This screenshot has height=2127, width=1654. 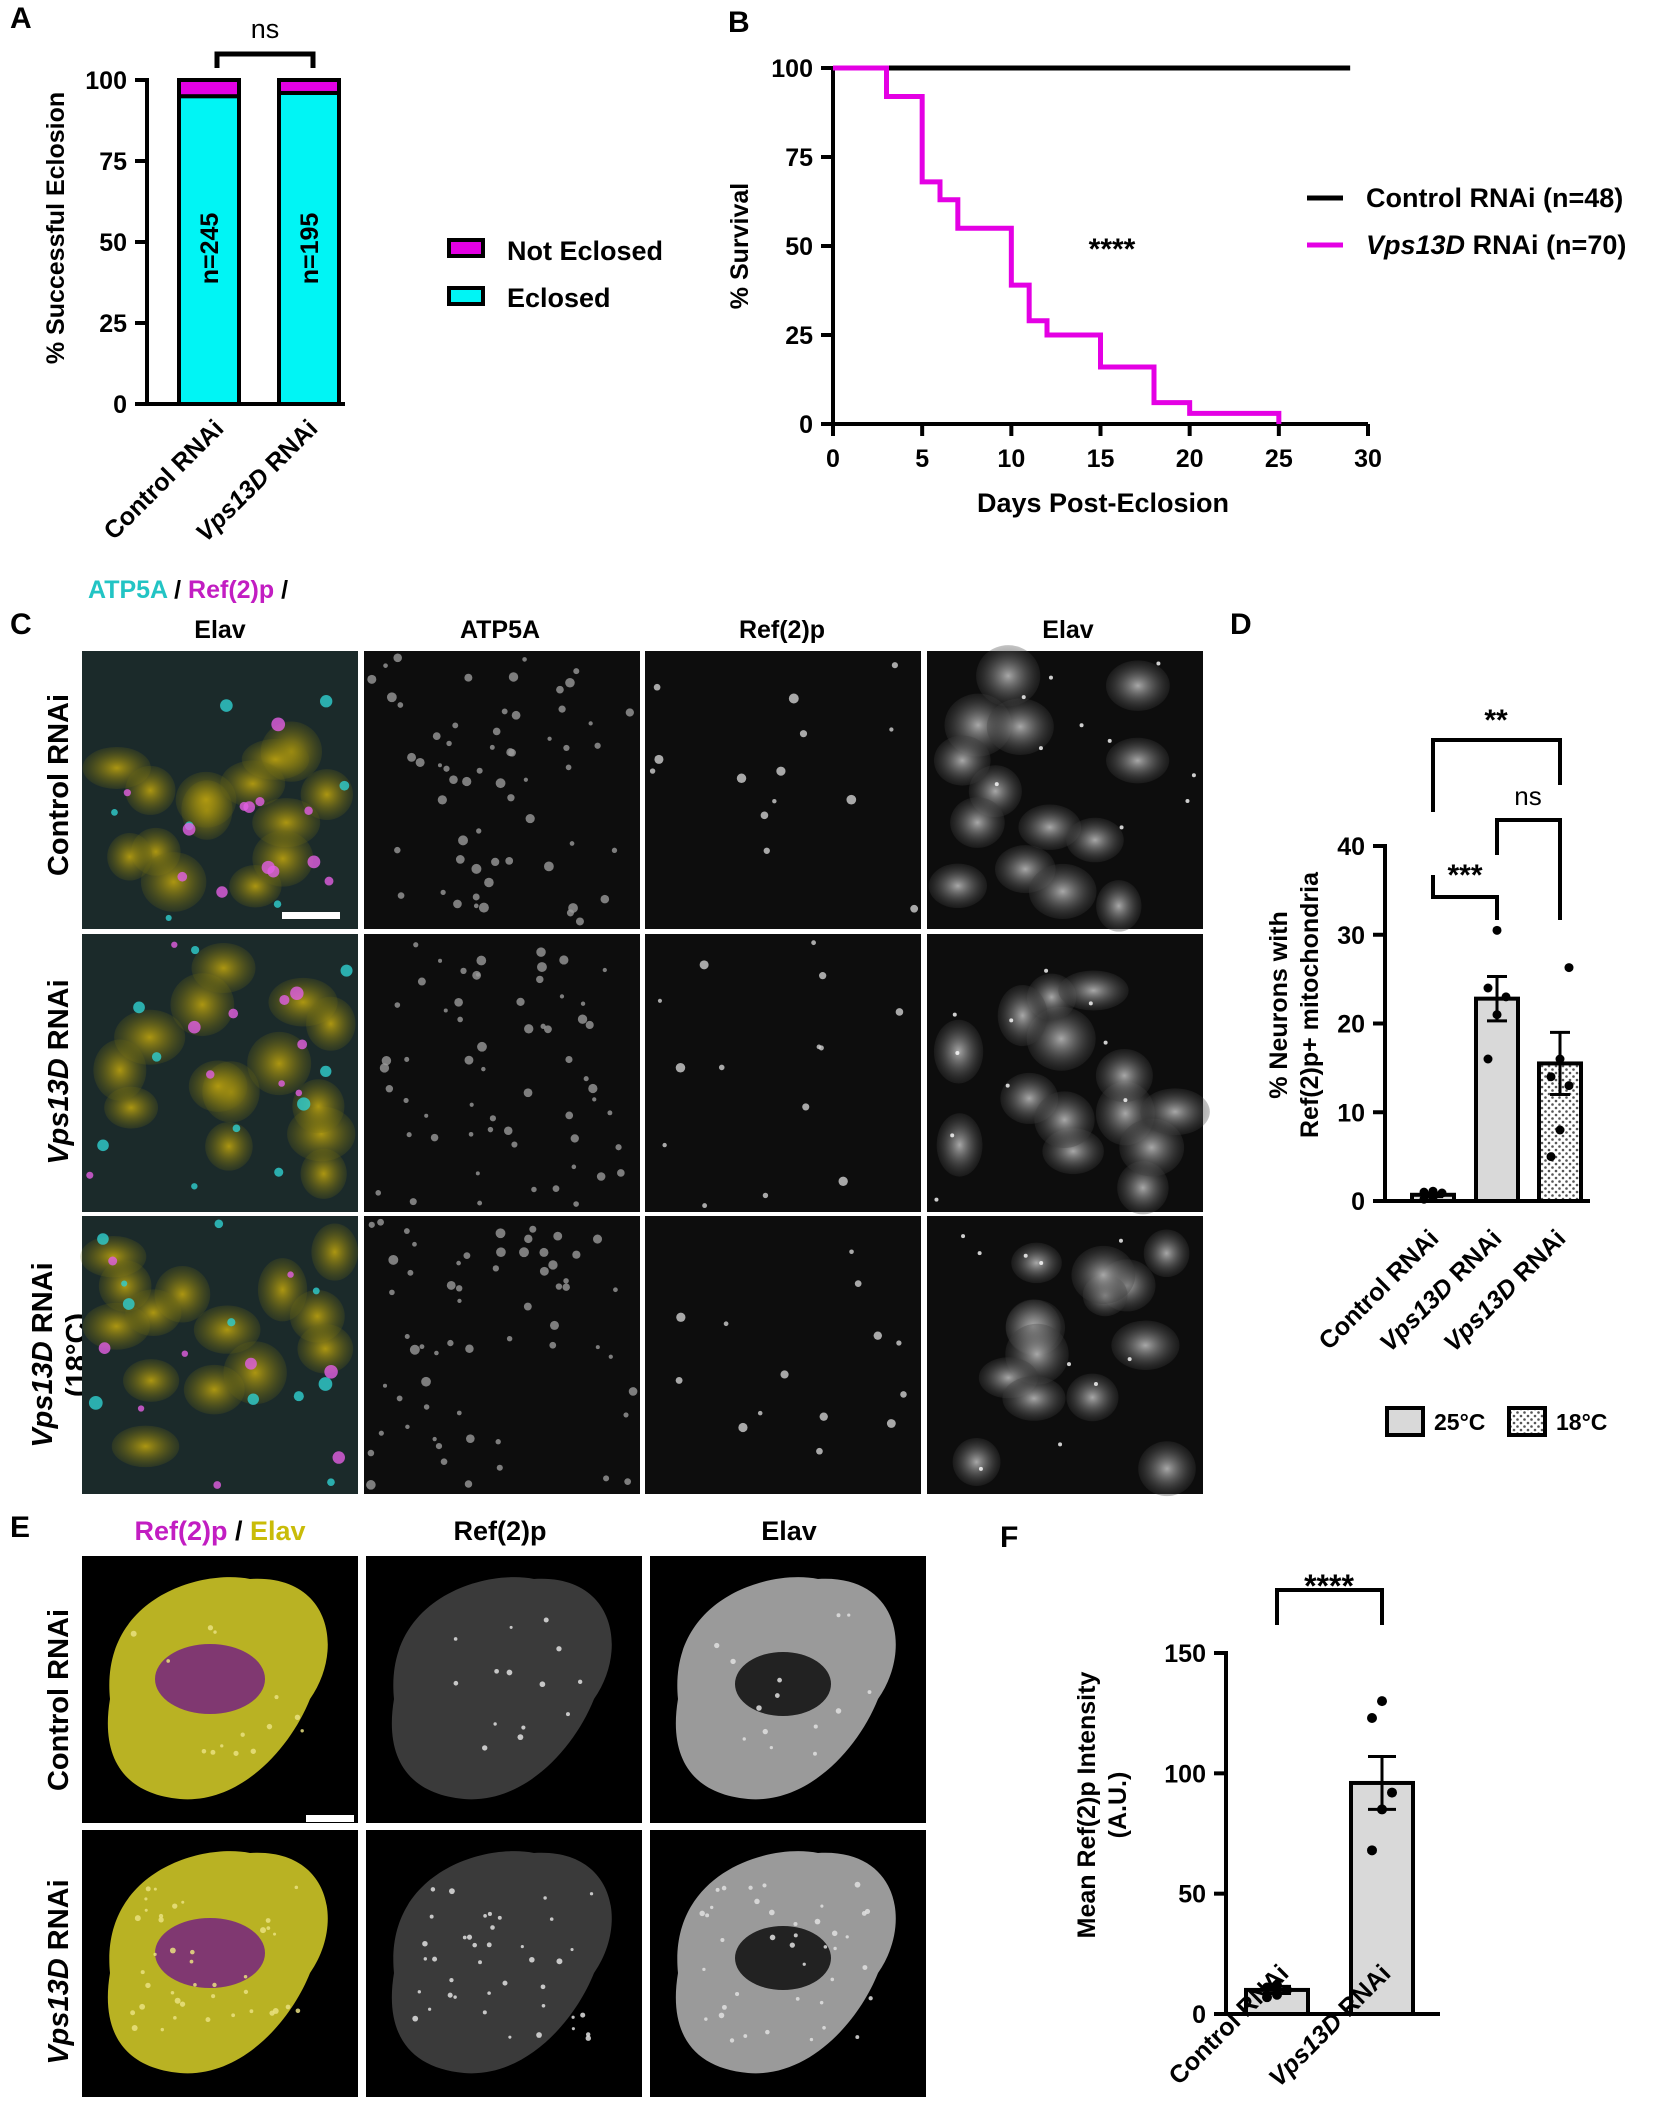 I want to click on panel-c-image-row3-merge, so click(x=219, y=1355).